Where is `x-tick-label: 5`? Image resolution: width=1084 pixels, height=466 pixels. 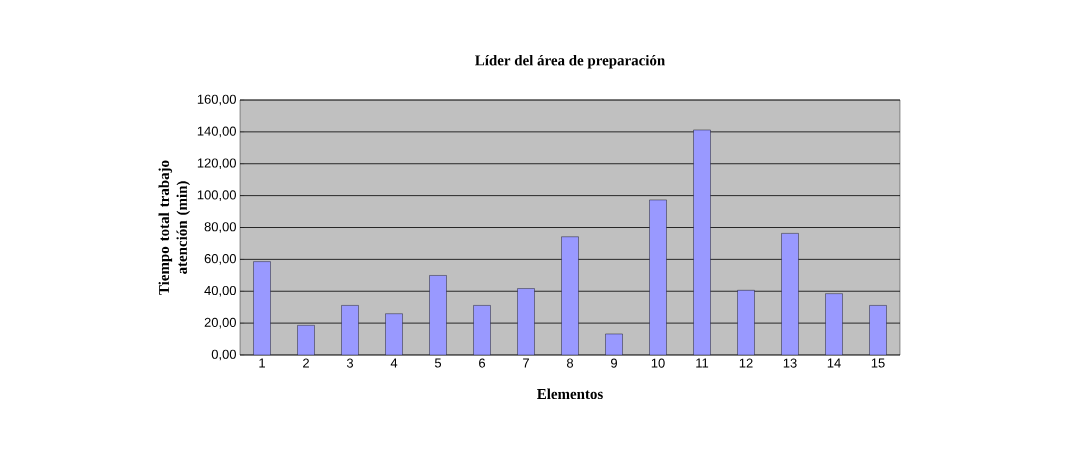 x-tick-label: 5 is located at coordinates (438, 363).